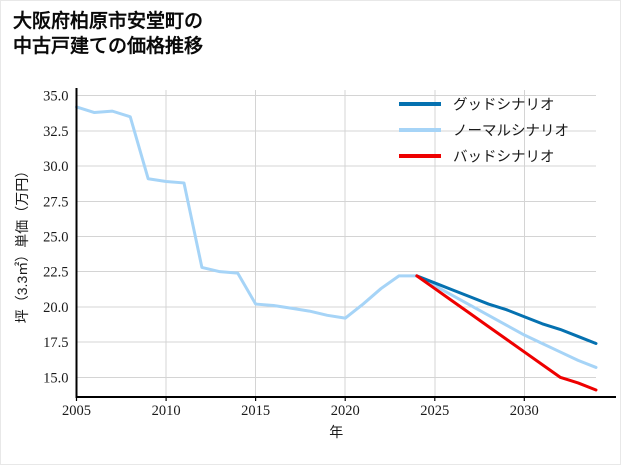 This screenshot has height=466, width=621. What do you see at coordinates (511, 132) in the screenshot?
I see `legend-label: ノーマルシナリオ` at bounding box center [511, 132].